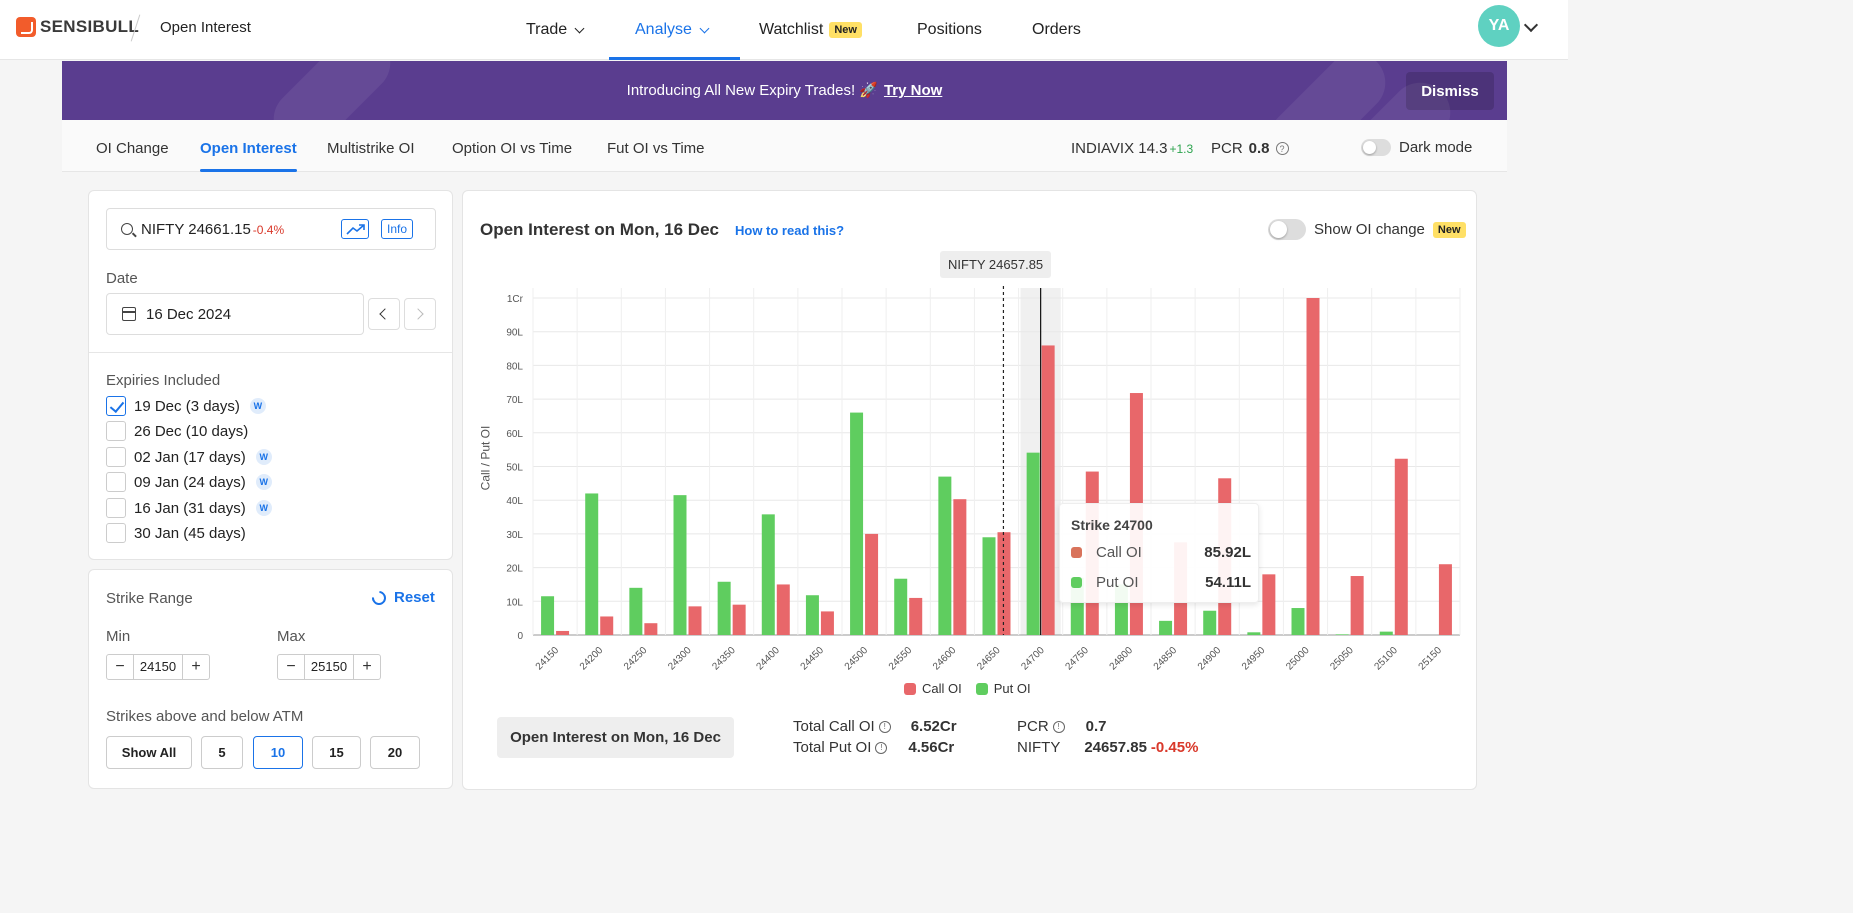  What do you see at coordinates (1416, 147) in the screenshot?
I see `dark-mode-toggle: Dark mode` at bounding box center [1416, 147].